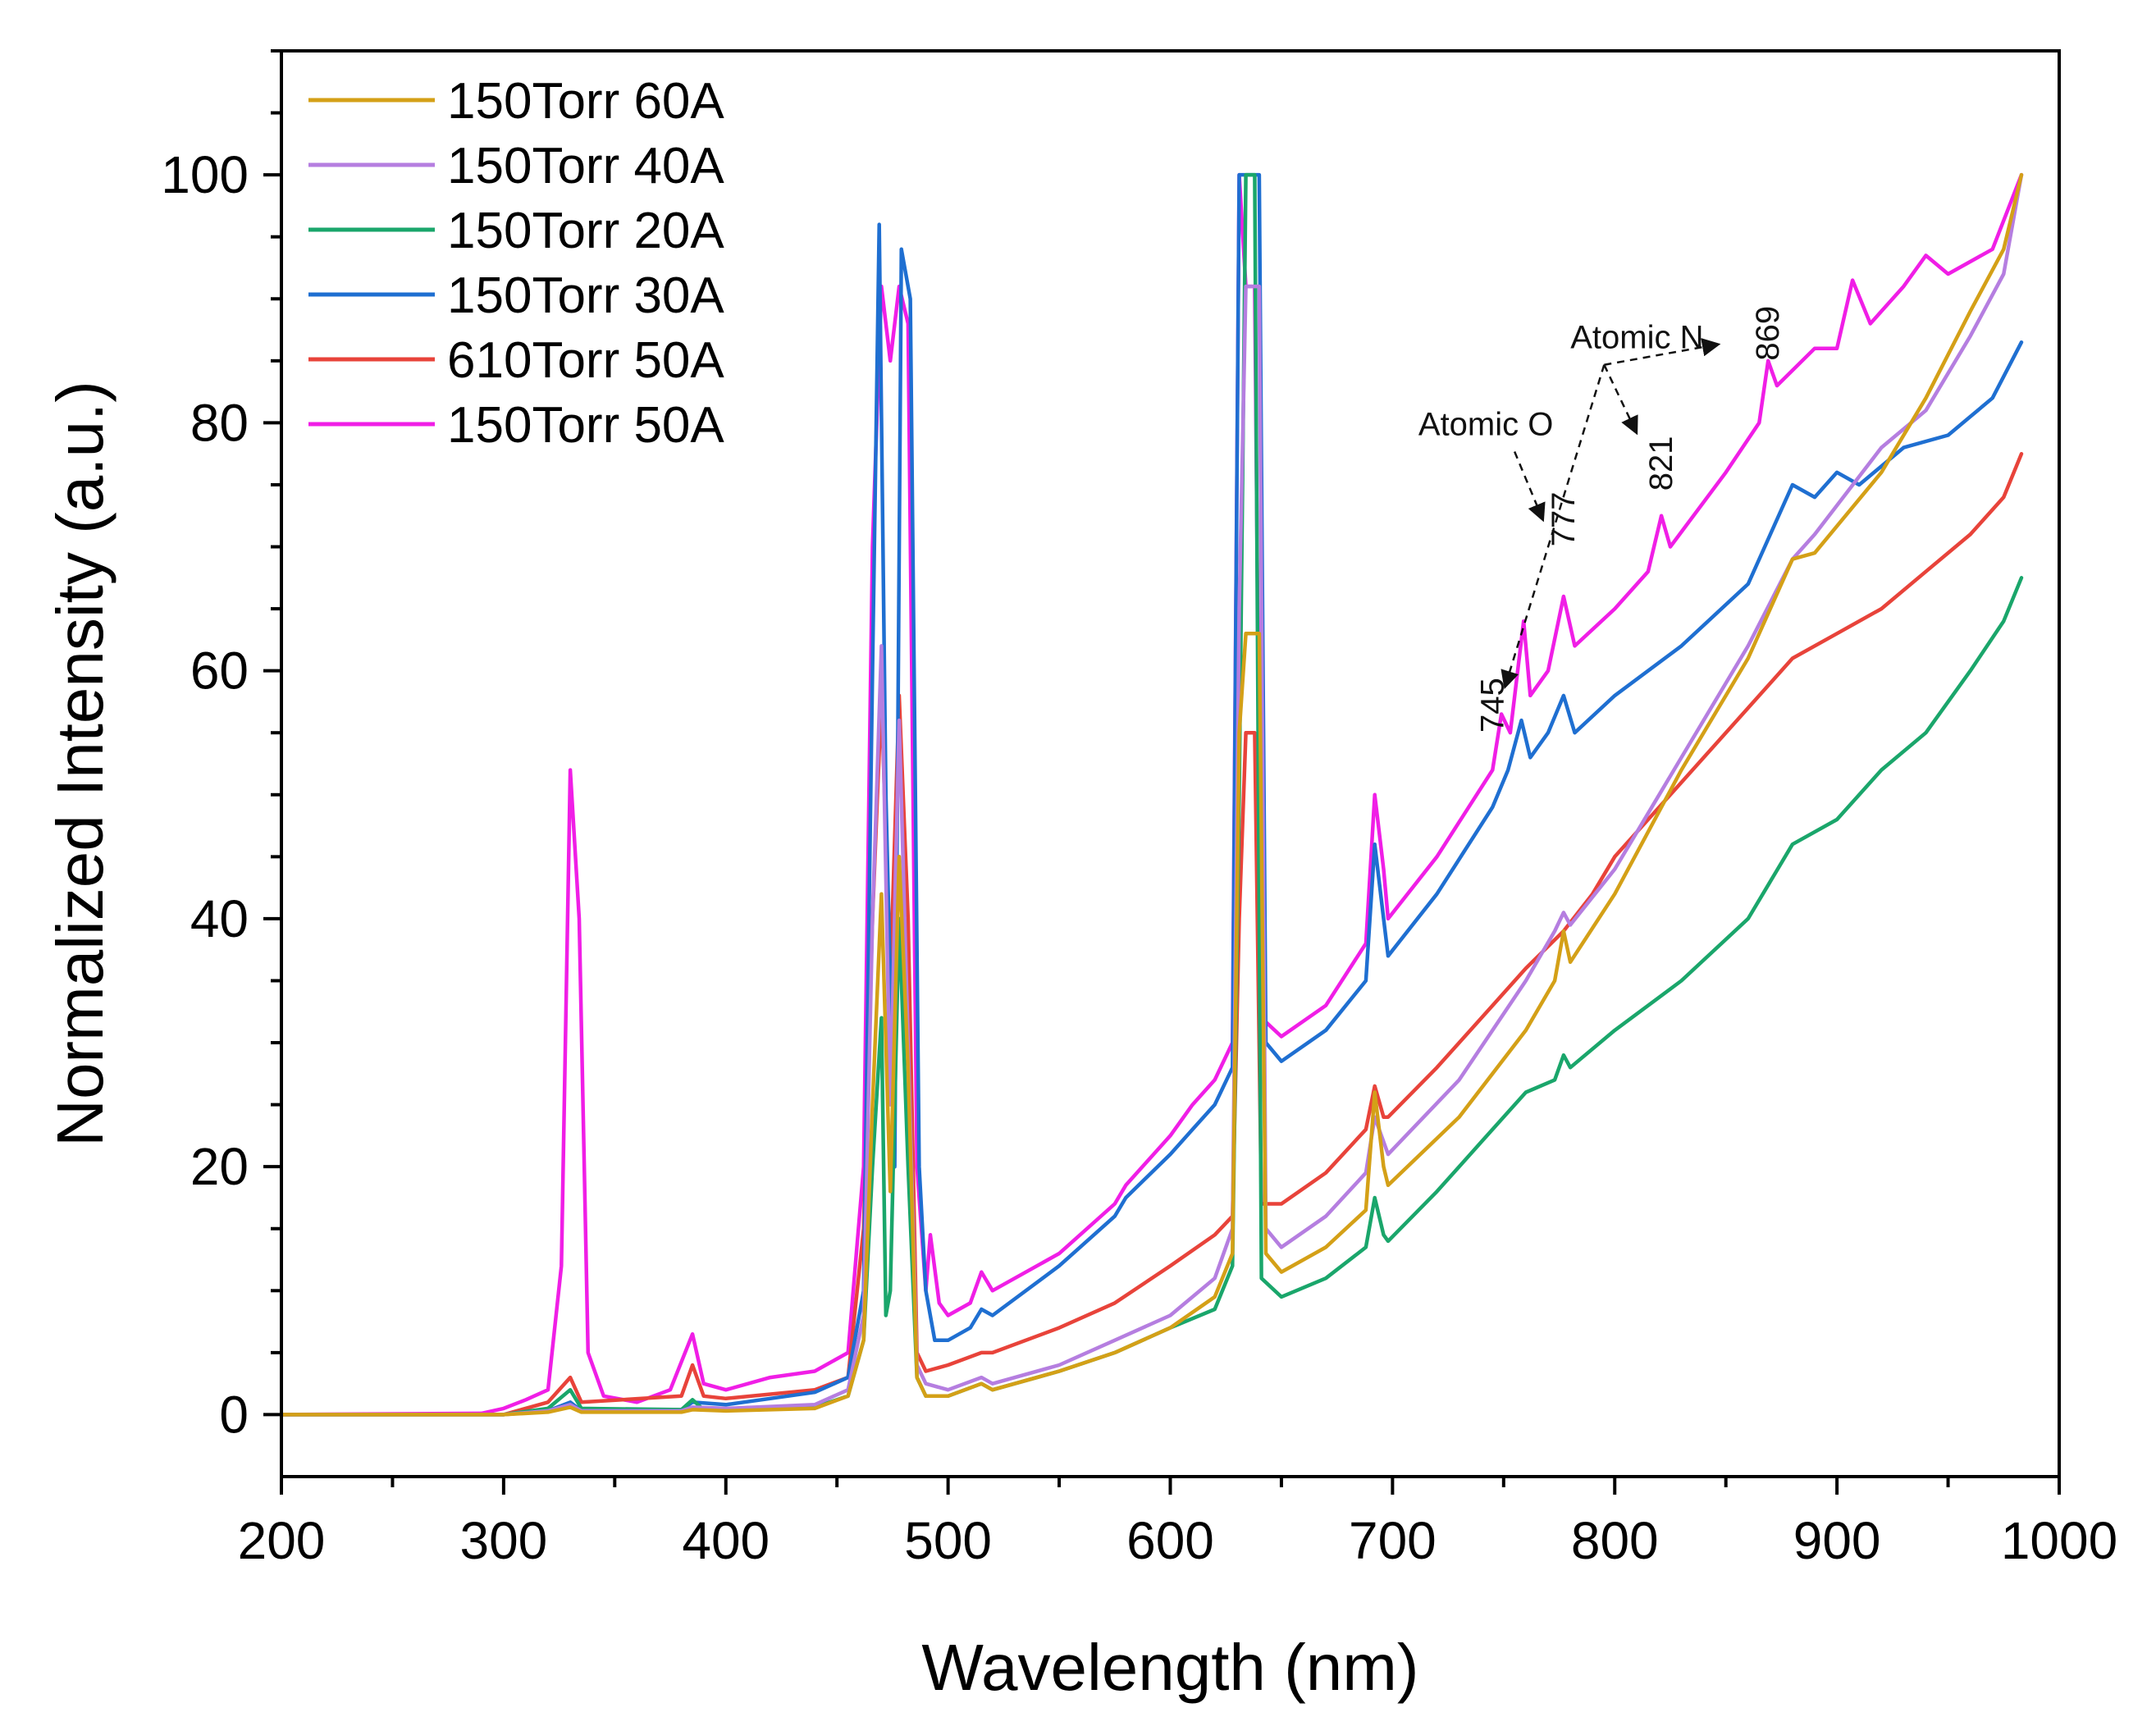 The image size is (2156, 1726). I want to click on legend-label: 150Torr 30A, so click(585, 295).